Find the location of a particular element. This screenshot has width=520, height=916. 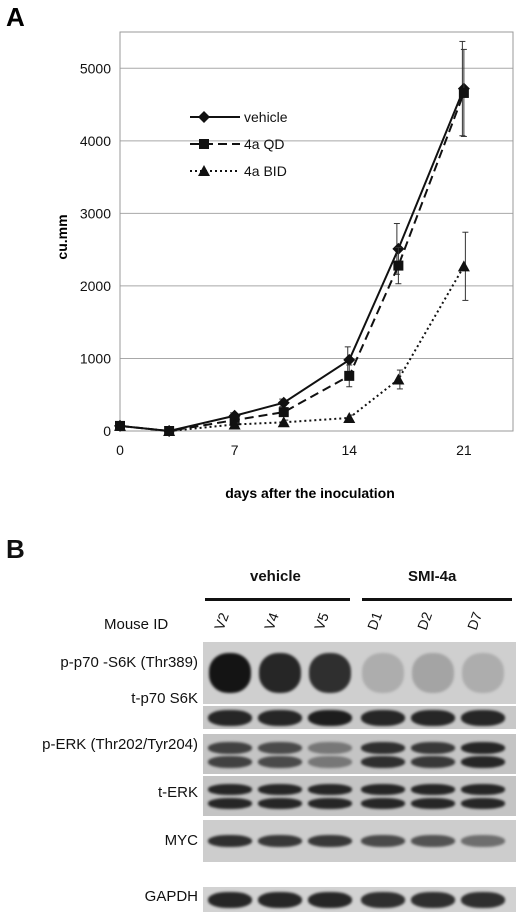

blot-row-label: t-ERK is located at coordinates (177, 792).